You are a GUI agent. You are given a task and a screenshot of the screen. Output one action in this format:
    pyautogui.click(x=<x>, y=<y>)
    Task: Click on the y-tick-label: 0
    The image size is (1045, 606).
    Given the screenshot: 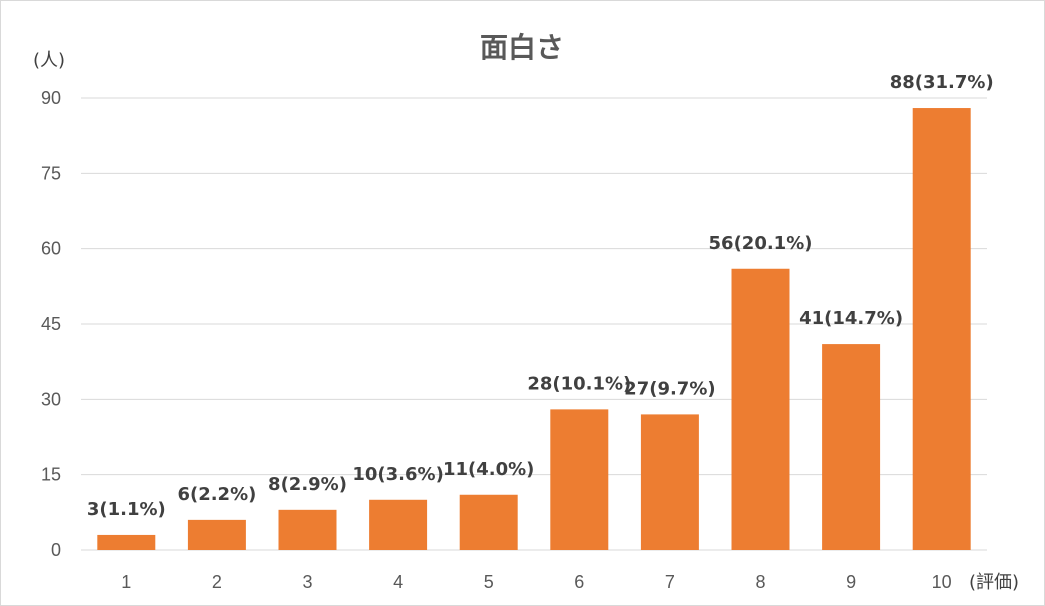 What is the action you would take?
    pyautogui.click(x=56, y=550)
    